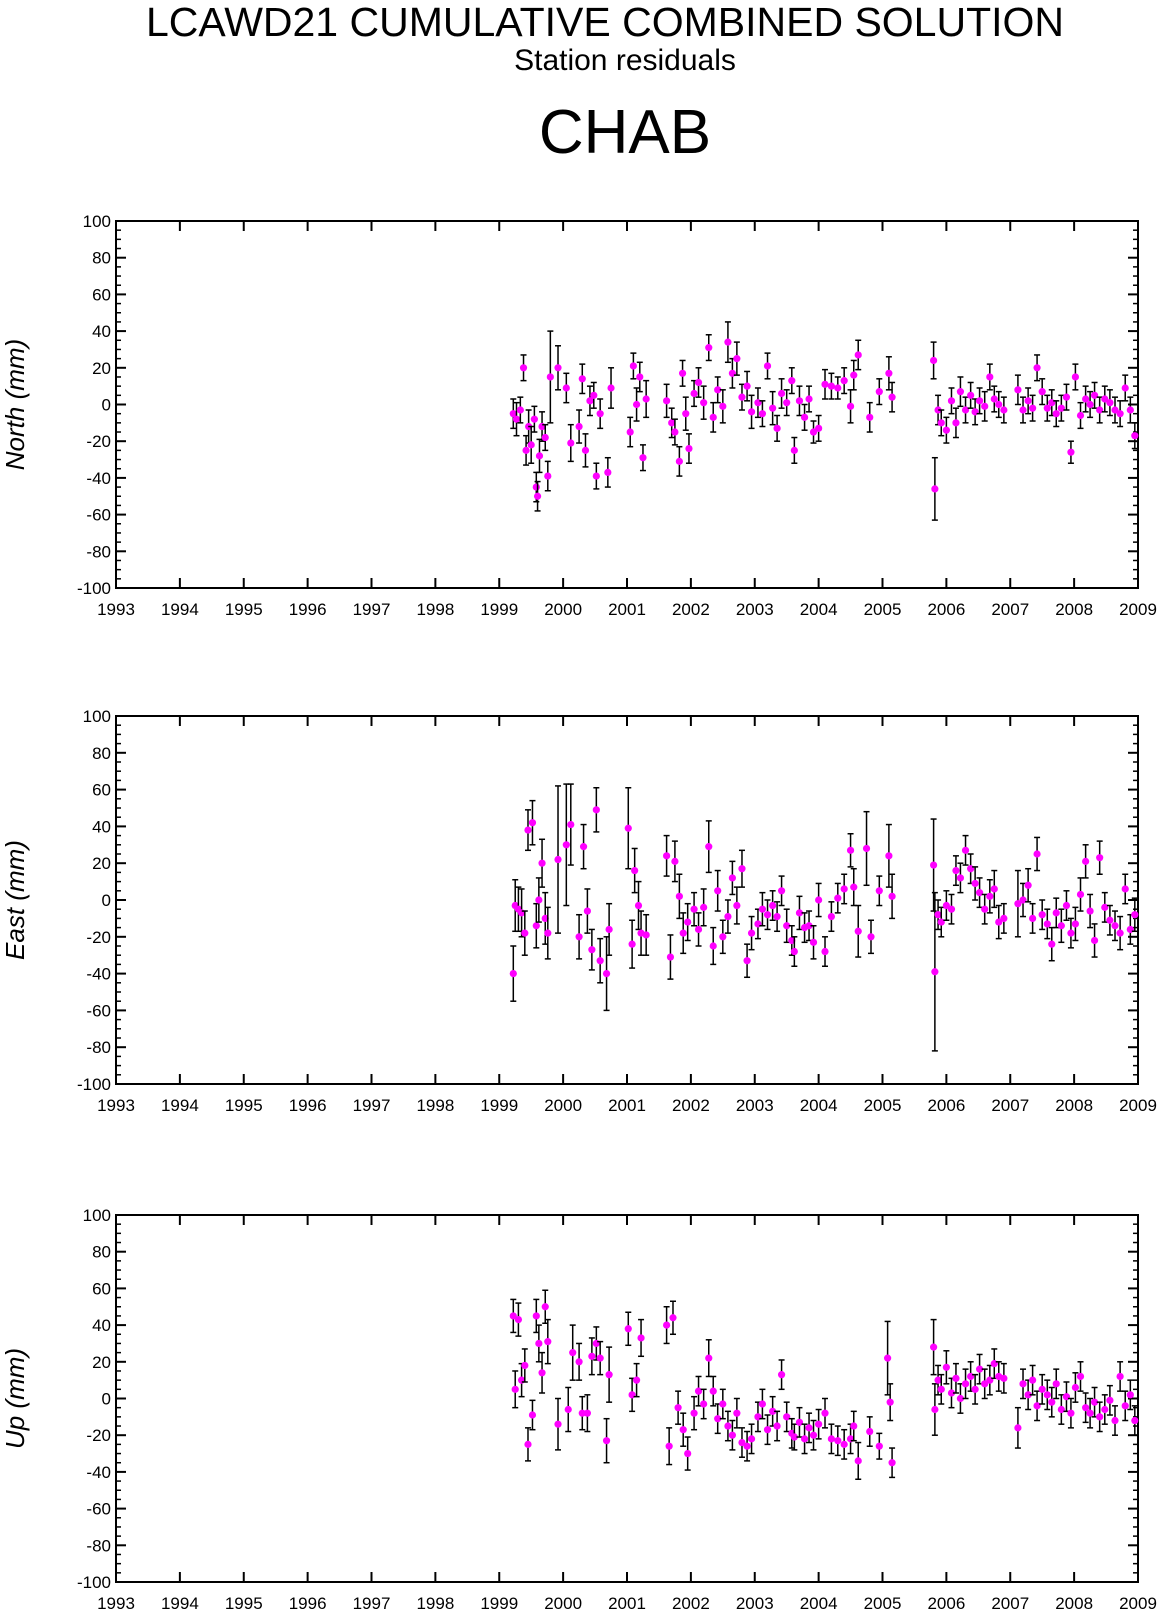  I want to click on x-tick-label: 1994, so click(180, 1105).